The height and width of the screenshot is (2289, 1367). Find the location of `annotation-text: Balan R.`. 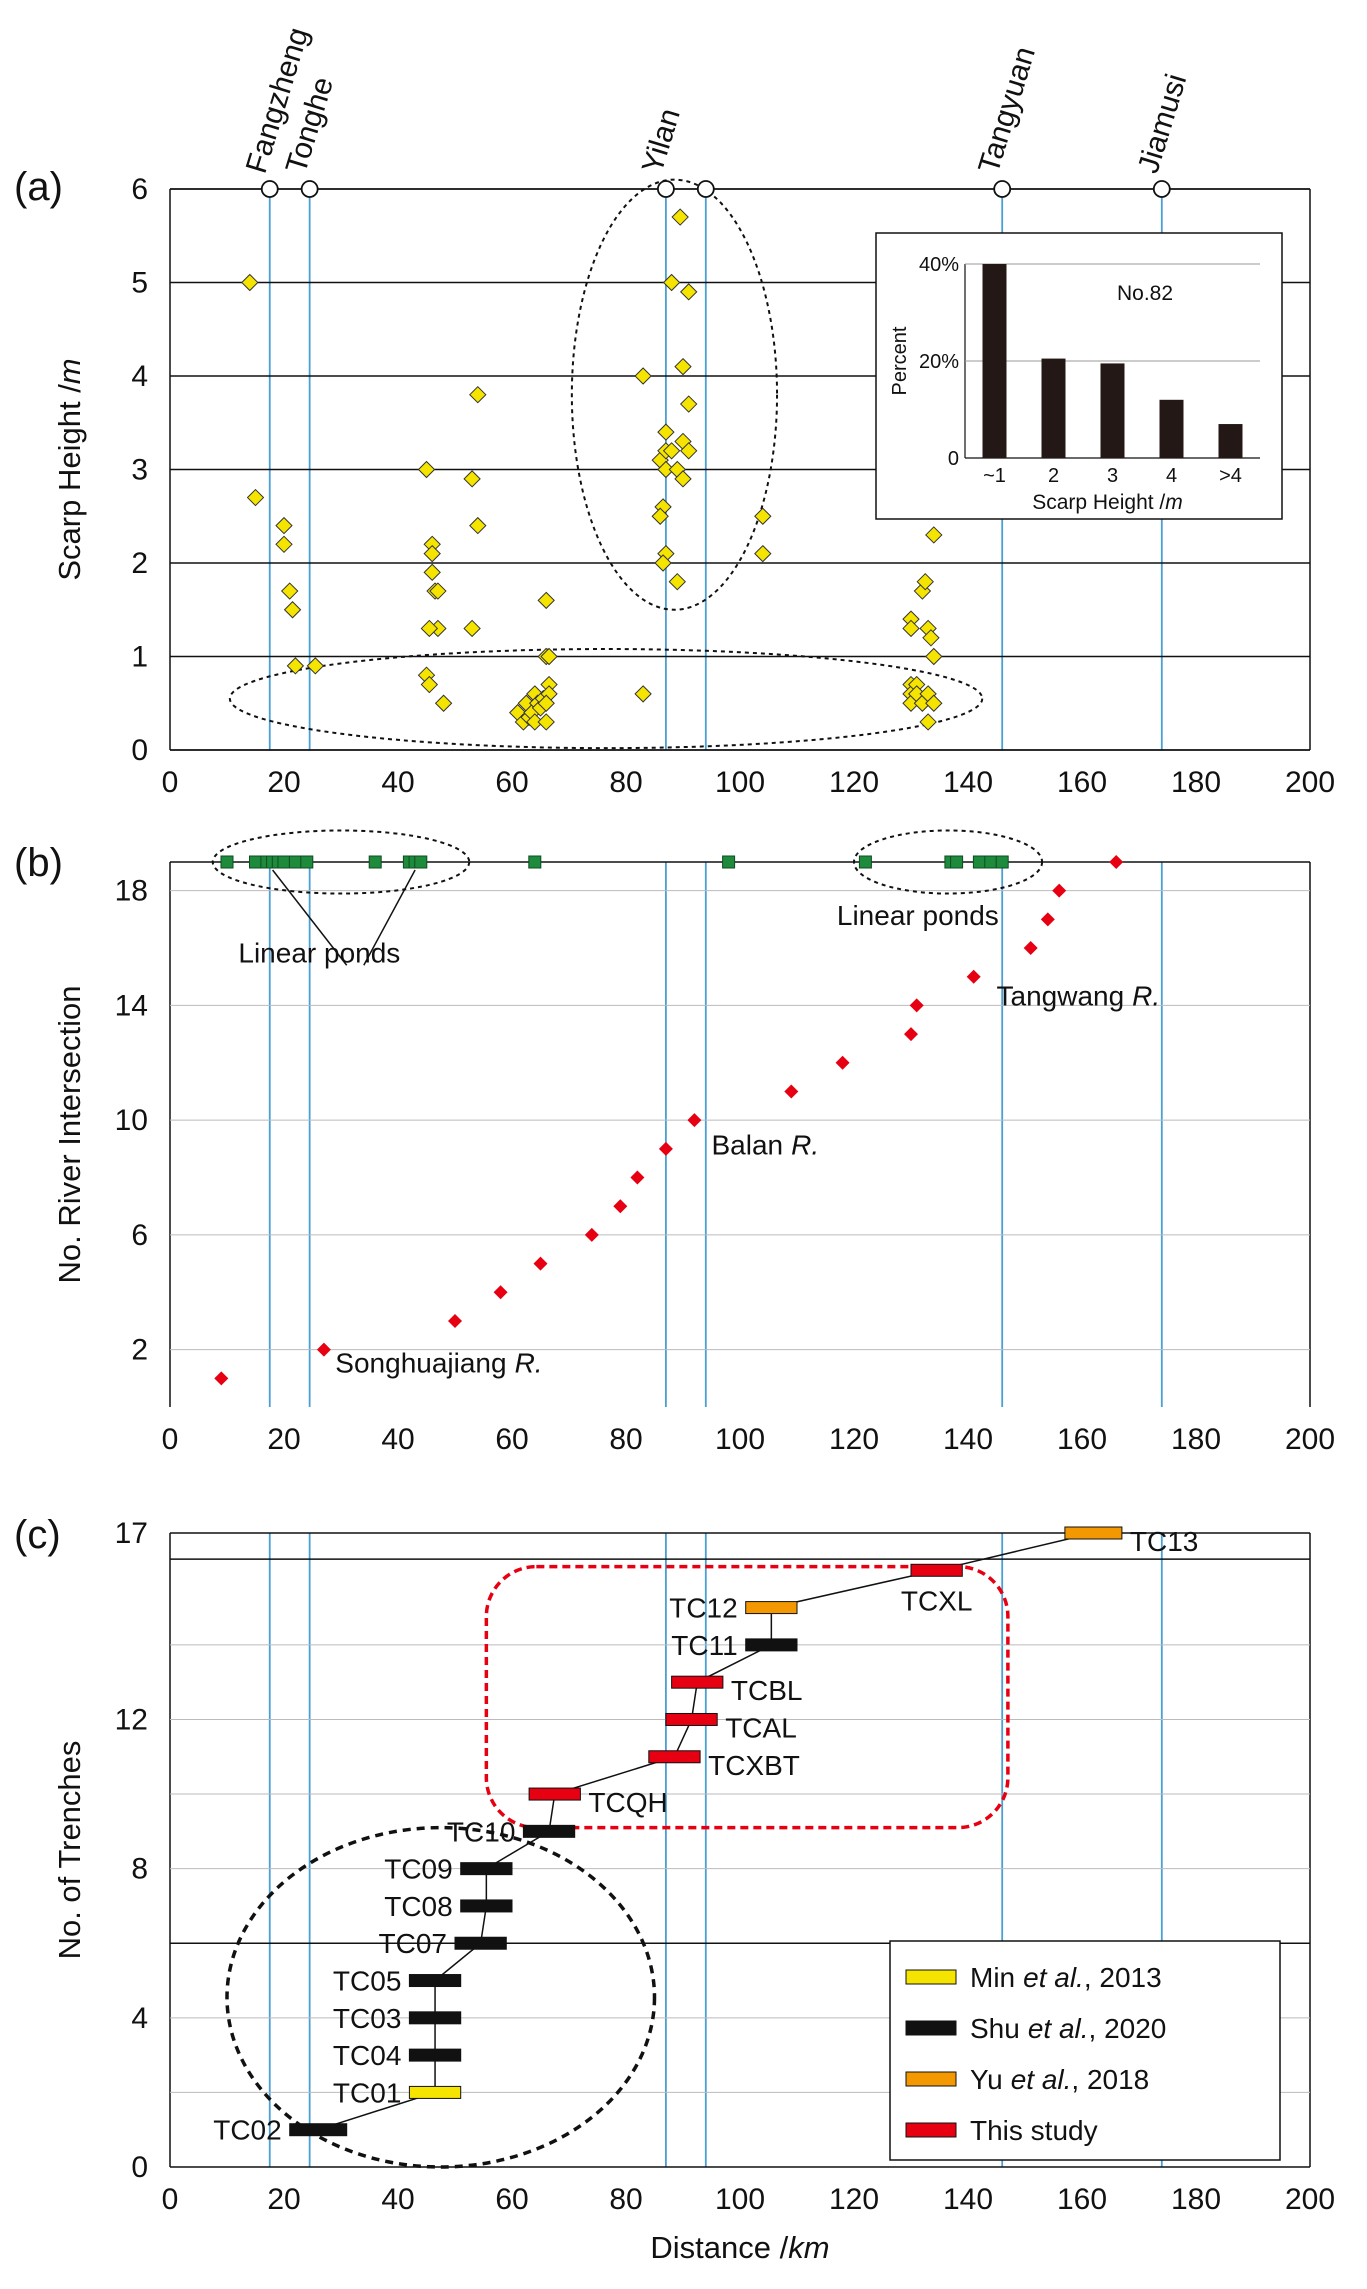

annotation-text: Balan R. is located at coordinates (766, 1145).